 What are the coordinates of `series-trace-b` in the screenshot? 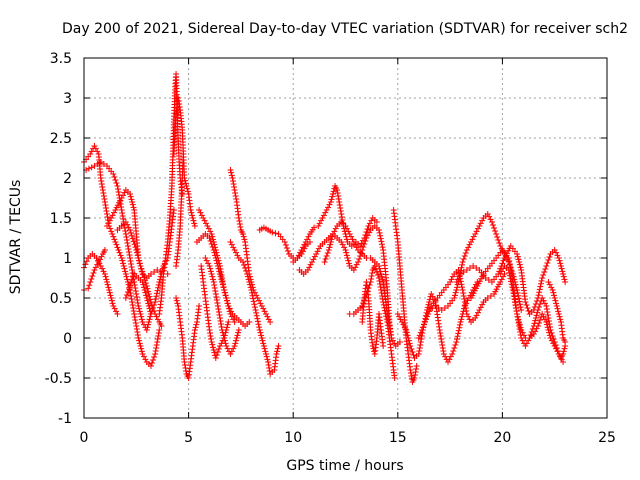 It's located at (118, 246).